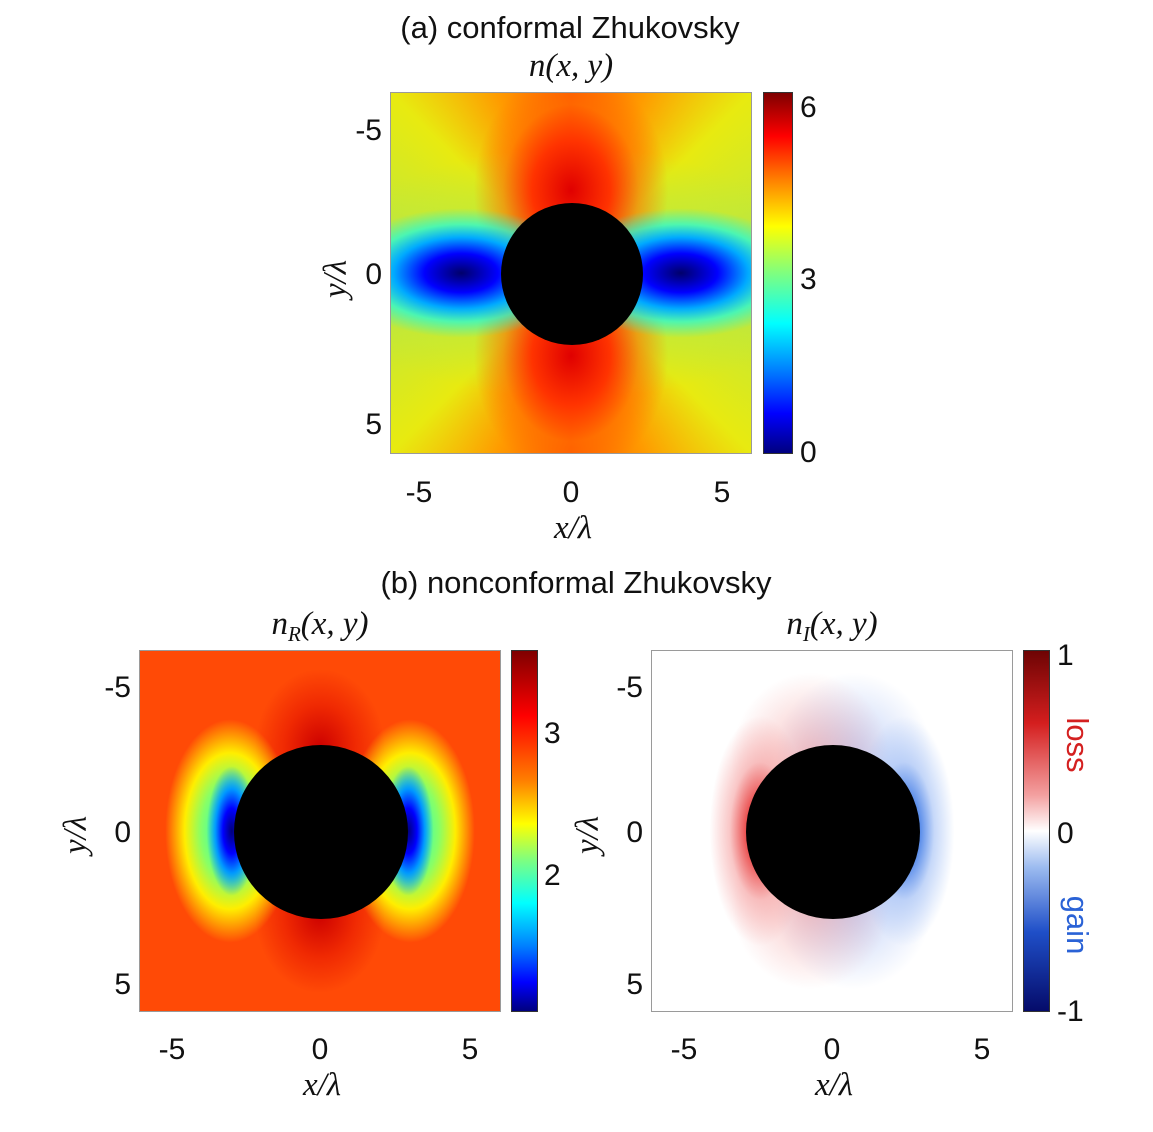  What do you see at coordinates (629, 687) in the screenshot?
I see `panel-b-right-ytick: -5` at bounding box center [629, 687].